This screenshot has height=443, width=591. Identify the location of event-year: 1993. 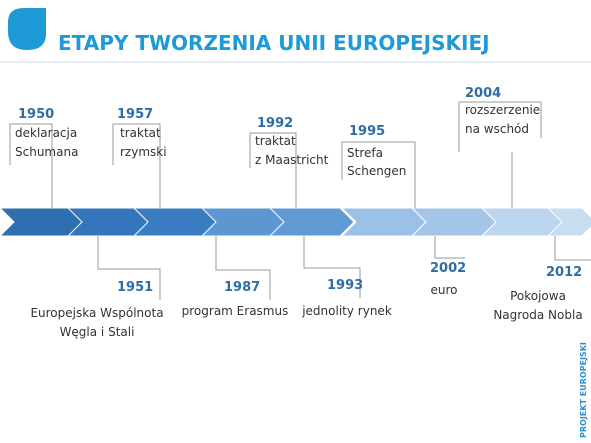
(345, 285).